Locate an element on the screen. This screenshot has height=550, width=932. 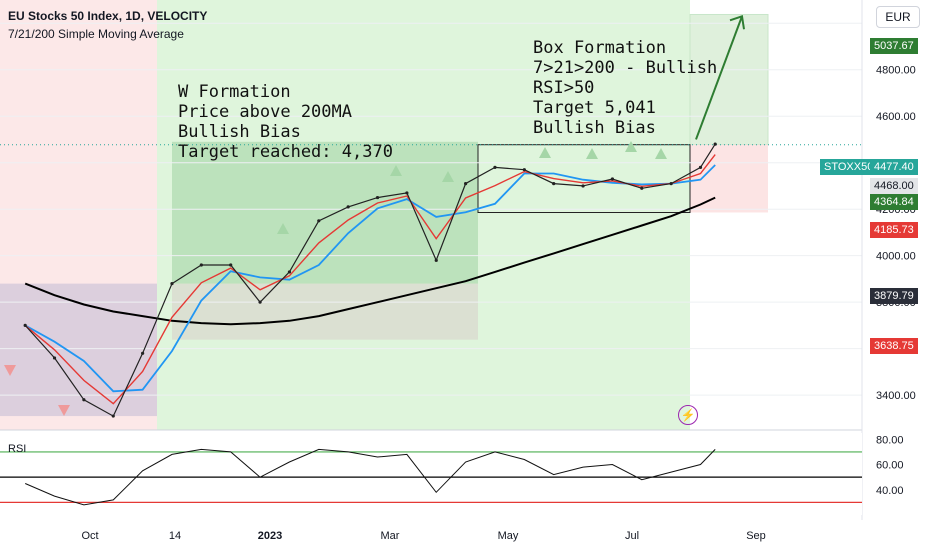
price-badge: 4185.73 is located at coordinates (894, 230).